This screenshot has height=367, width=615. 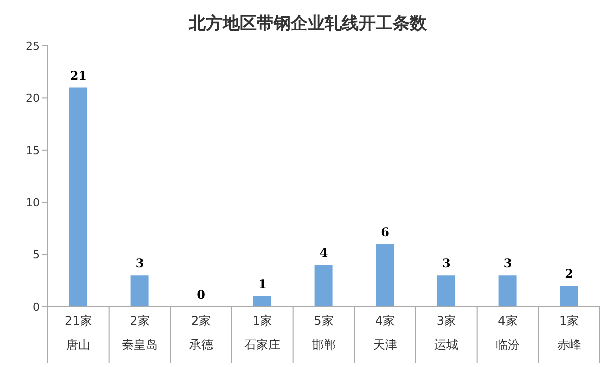 I want to click on x-tick-label: 4家临汾, so click(x=508, y=333).